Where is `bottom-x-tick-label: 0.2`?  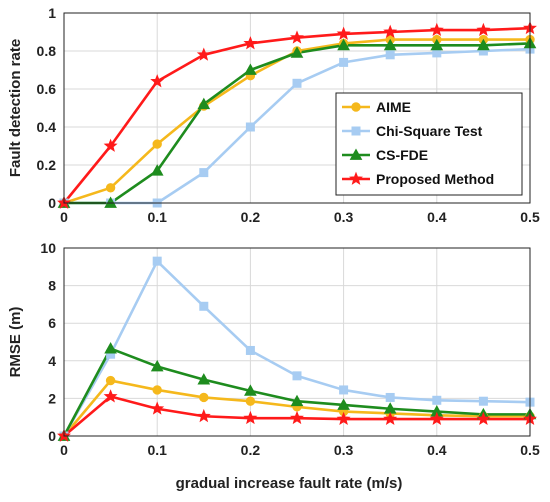
bottom-x-tick-label: 0.2 is located at coordinates (251, 450).